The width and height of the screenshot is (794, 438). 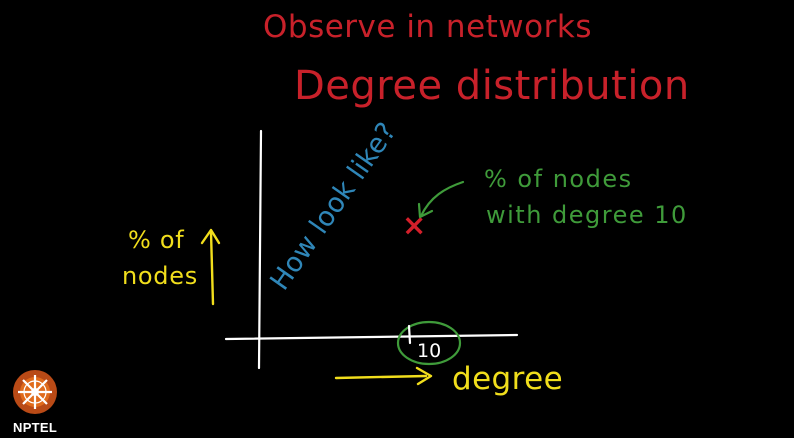 I want to click on y-axis-label-line-1: % of, so click(x=156, y=240).